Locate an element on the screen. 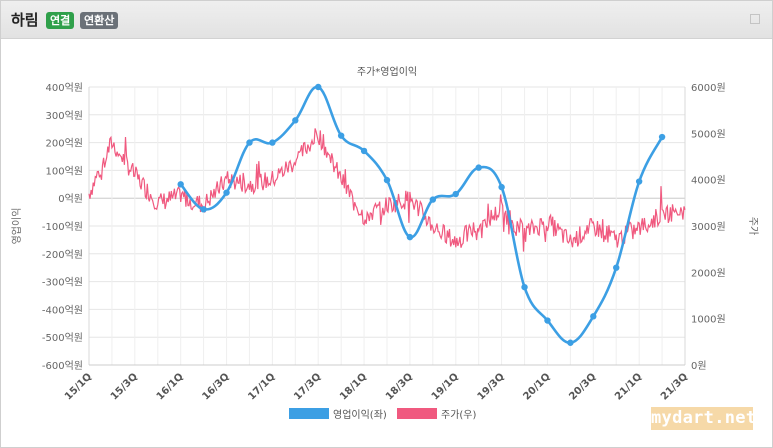 This screenshot has height=448, width=773. x-tick-label: 15/1Q is located at coordinates (78, 386).